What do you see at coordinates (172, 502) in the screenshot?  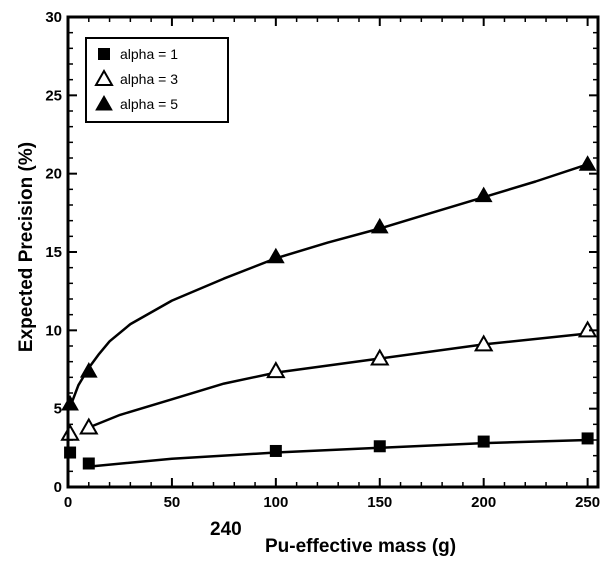 I see `x-tick-label: 50` at bounding box center [172, 502].